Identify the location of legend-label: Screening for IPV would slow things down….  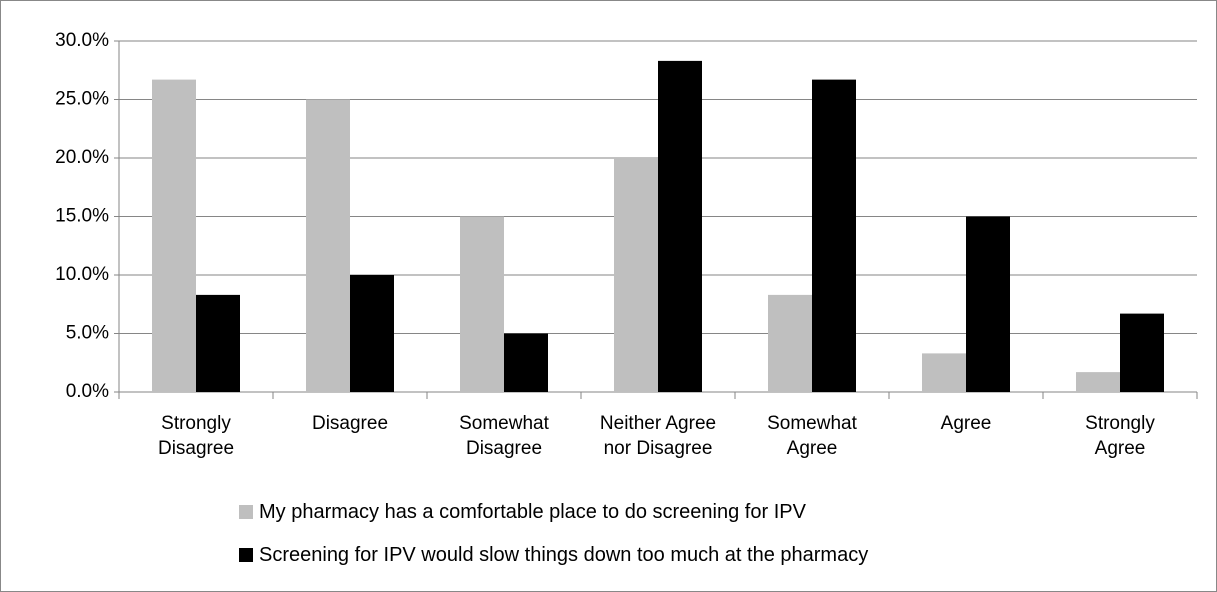
(564, 555).